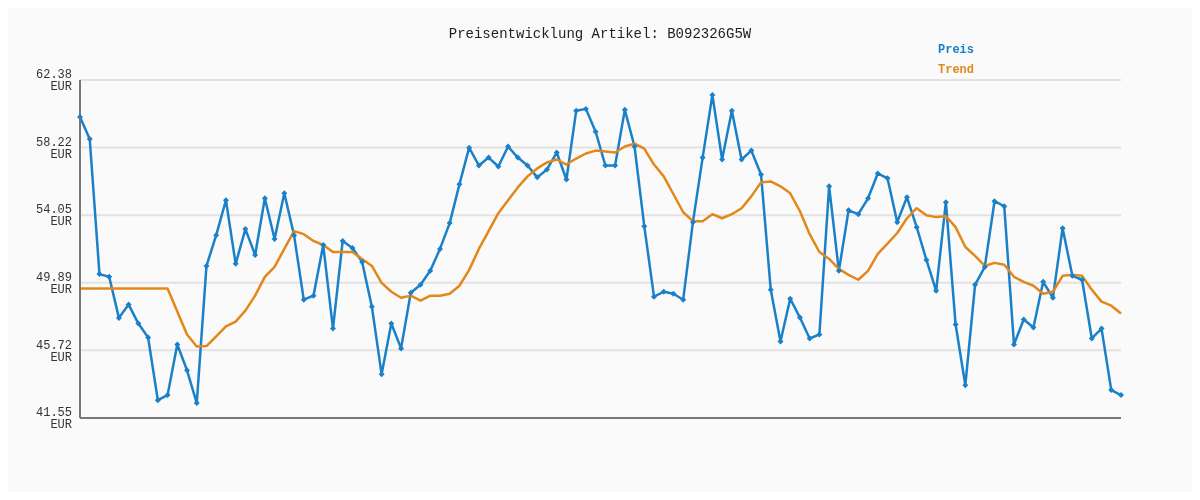  I want to click on y-tick-label: 54.05 EUR, so click(53, 216).